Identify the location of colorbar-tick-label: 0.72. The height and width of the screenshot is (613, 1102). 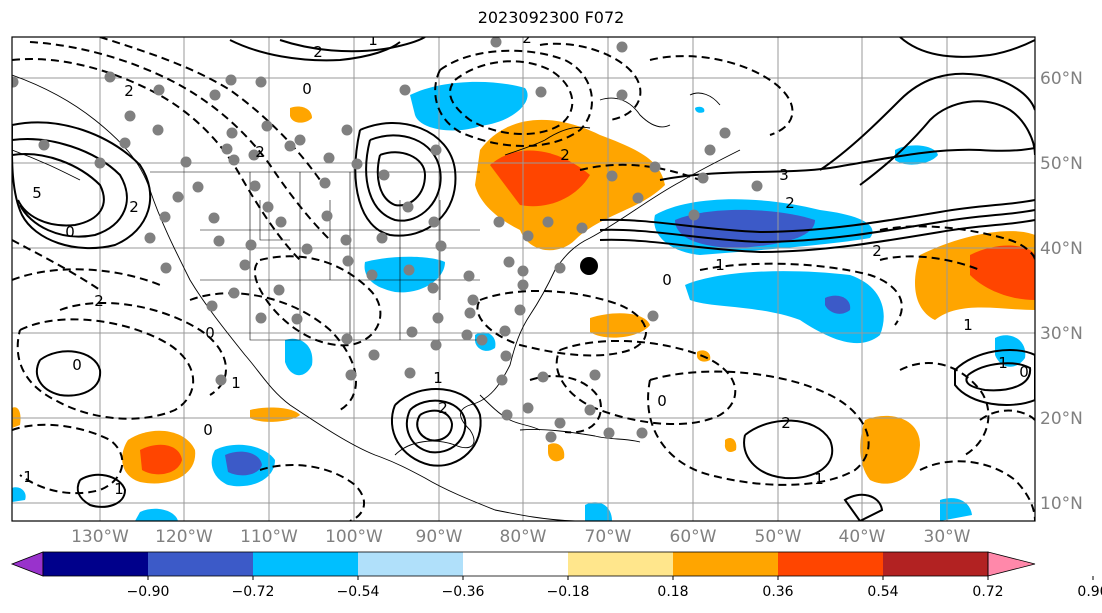
(987, 592).